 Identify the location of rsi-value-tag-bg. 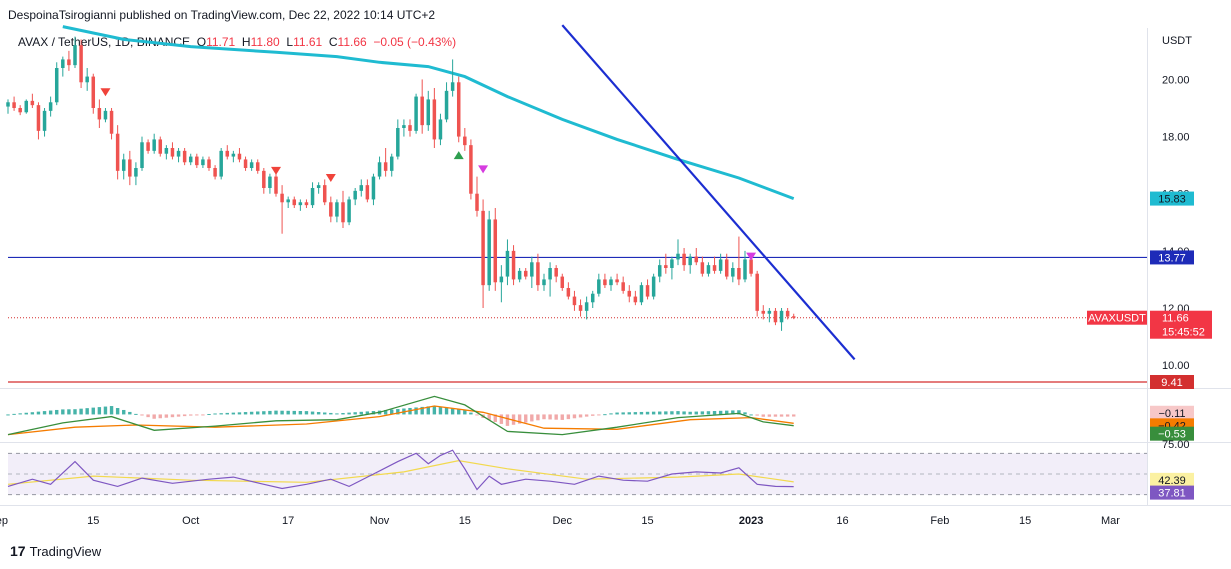
(1172, 492).